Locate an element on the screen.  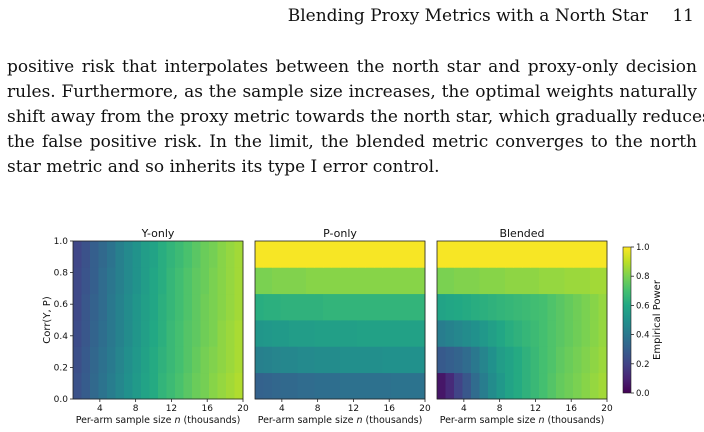
panel-frame is located at coordinates (340, 320).